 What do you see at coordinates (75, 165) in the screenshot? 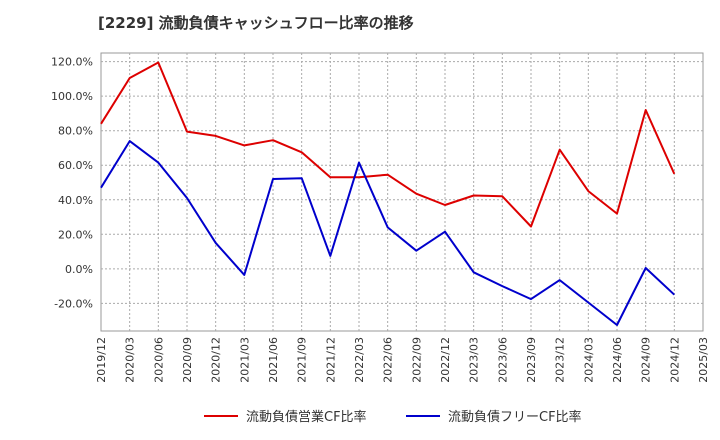
I see `y-tick-label: 60.0%` at bounding box center [75, 165].